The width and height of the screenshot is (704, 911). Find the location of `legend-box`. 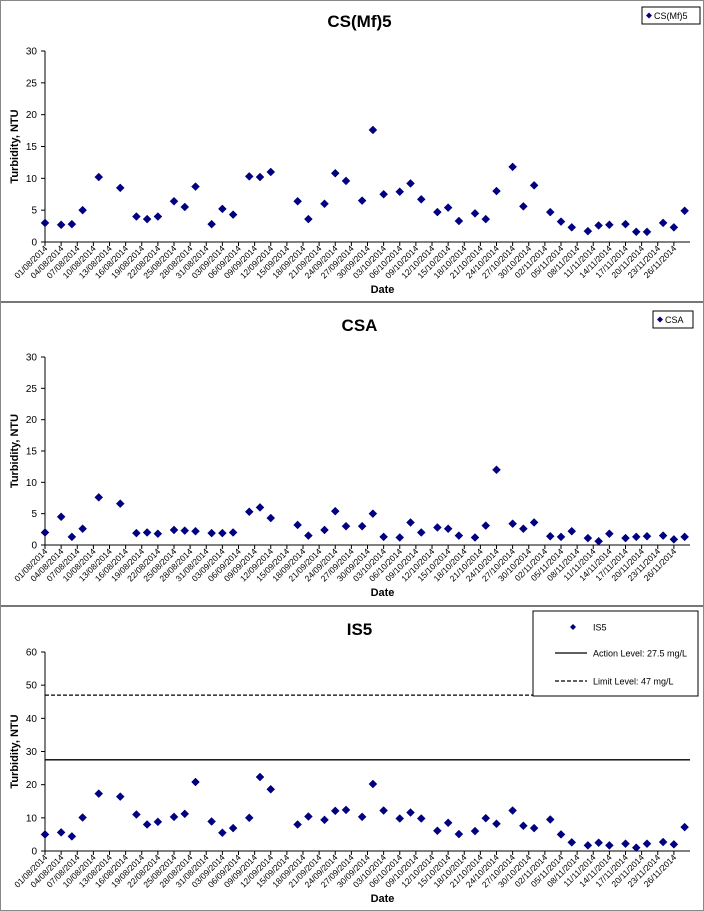

legend-box is located at coordinates (673, 319).